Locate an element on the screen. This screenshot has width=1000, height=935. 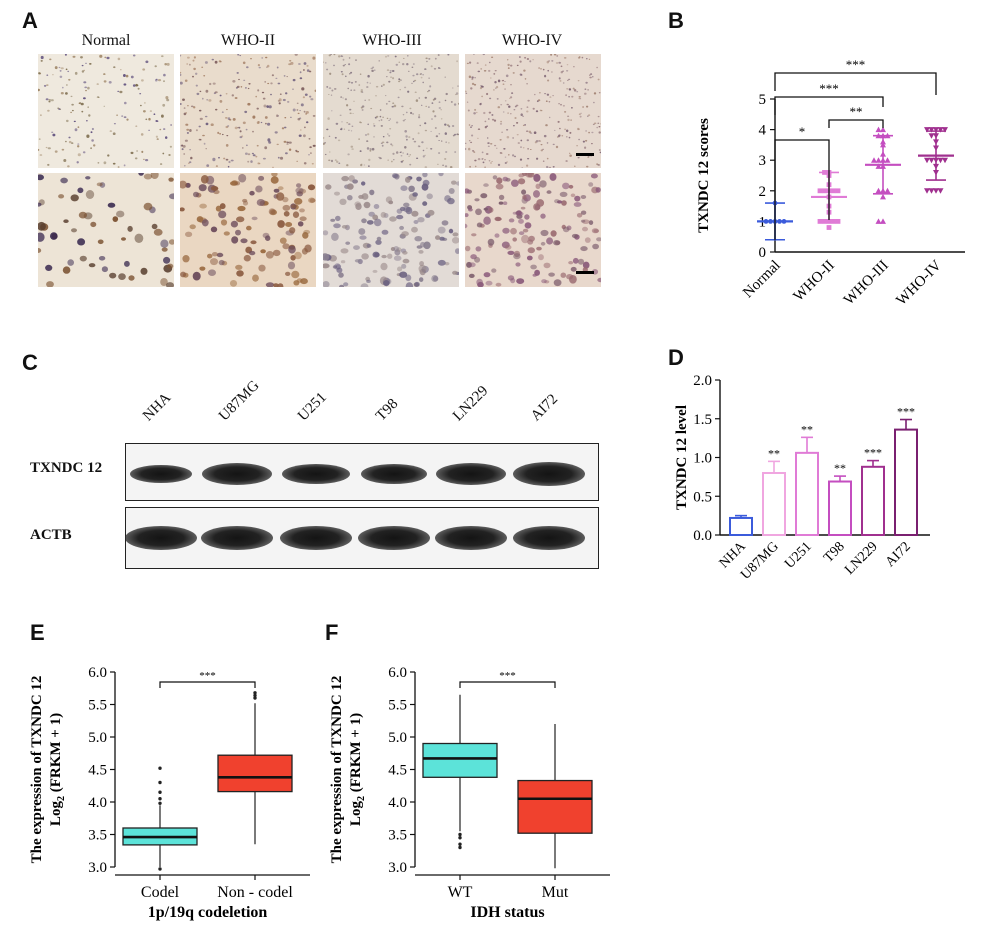
x-tick-label: WHO-IV is located at coordinates (918, 282).